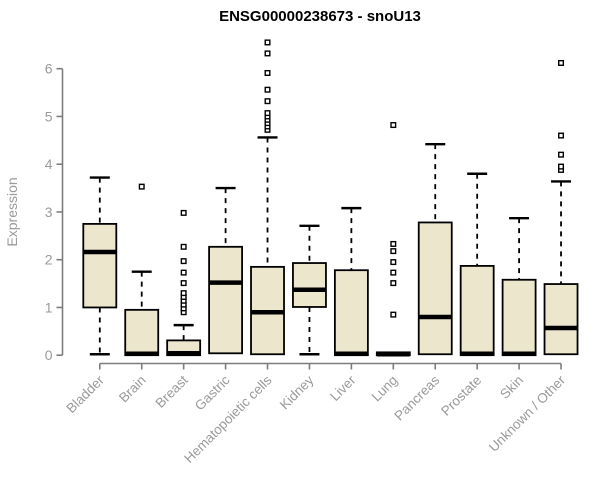 This screenshot has width=600, height=500. I want to click on x-tick-label: Prostate, so click(461, 396).